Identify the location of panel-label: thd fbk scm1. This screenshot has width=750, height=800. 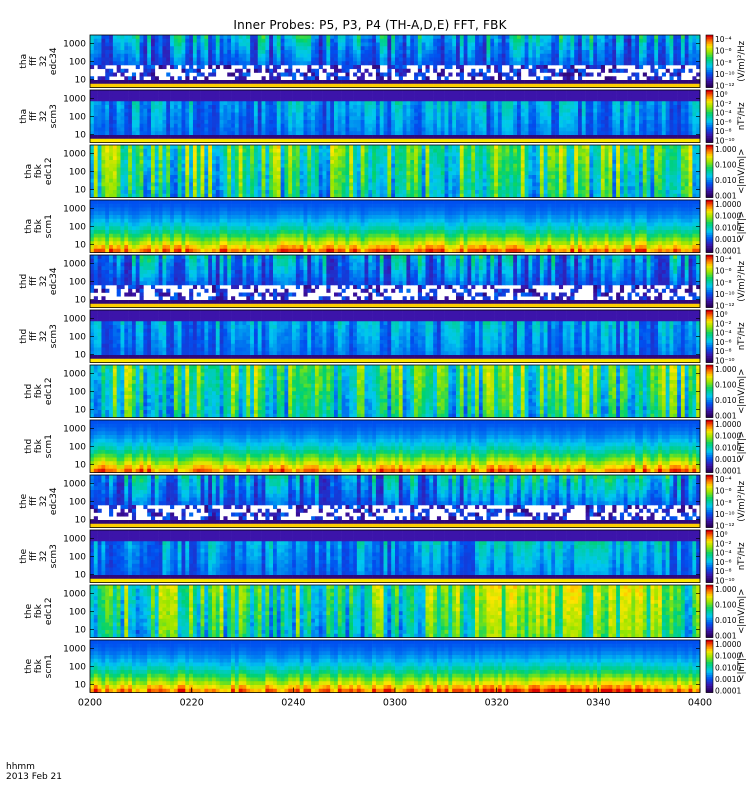
(39, 446).